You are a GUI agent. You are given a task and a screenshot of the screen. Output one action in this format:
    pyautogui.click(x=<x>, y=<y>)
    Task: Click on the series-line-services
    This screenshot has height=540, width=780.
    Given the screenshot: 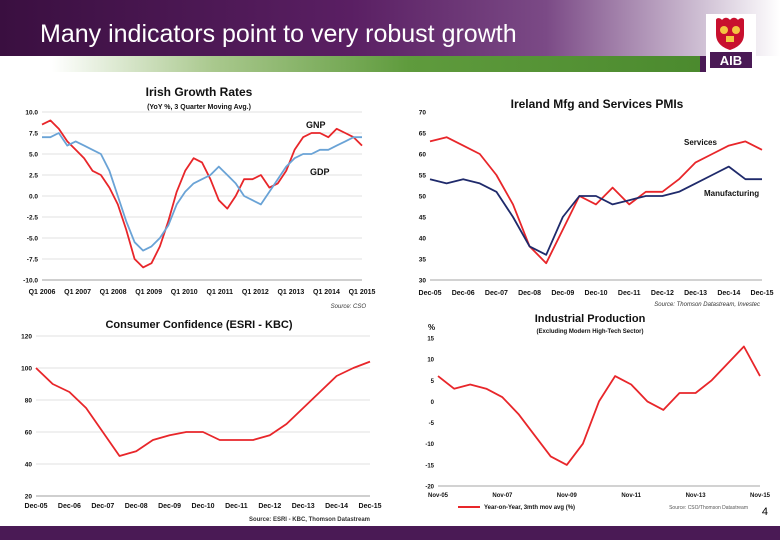 What is the action you would take?
    pyautogui.click(x=596, y=200)
    